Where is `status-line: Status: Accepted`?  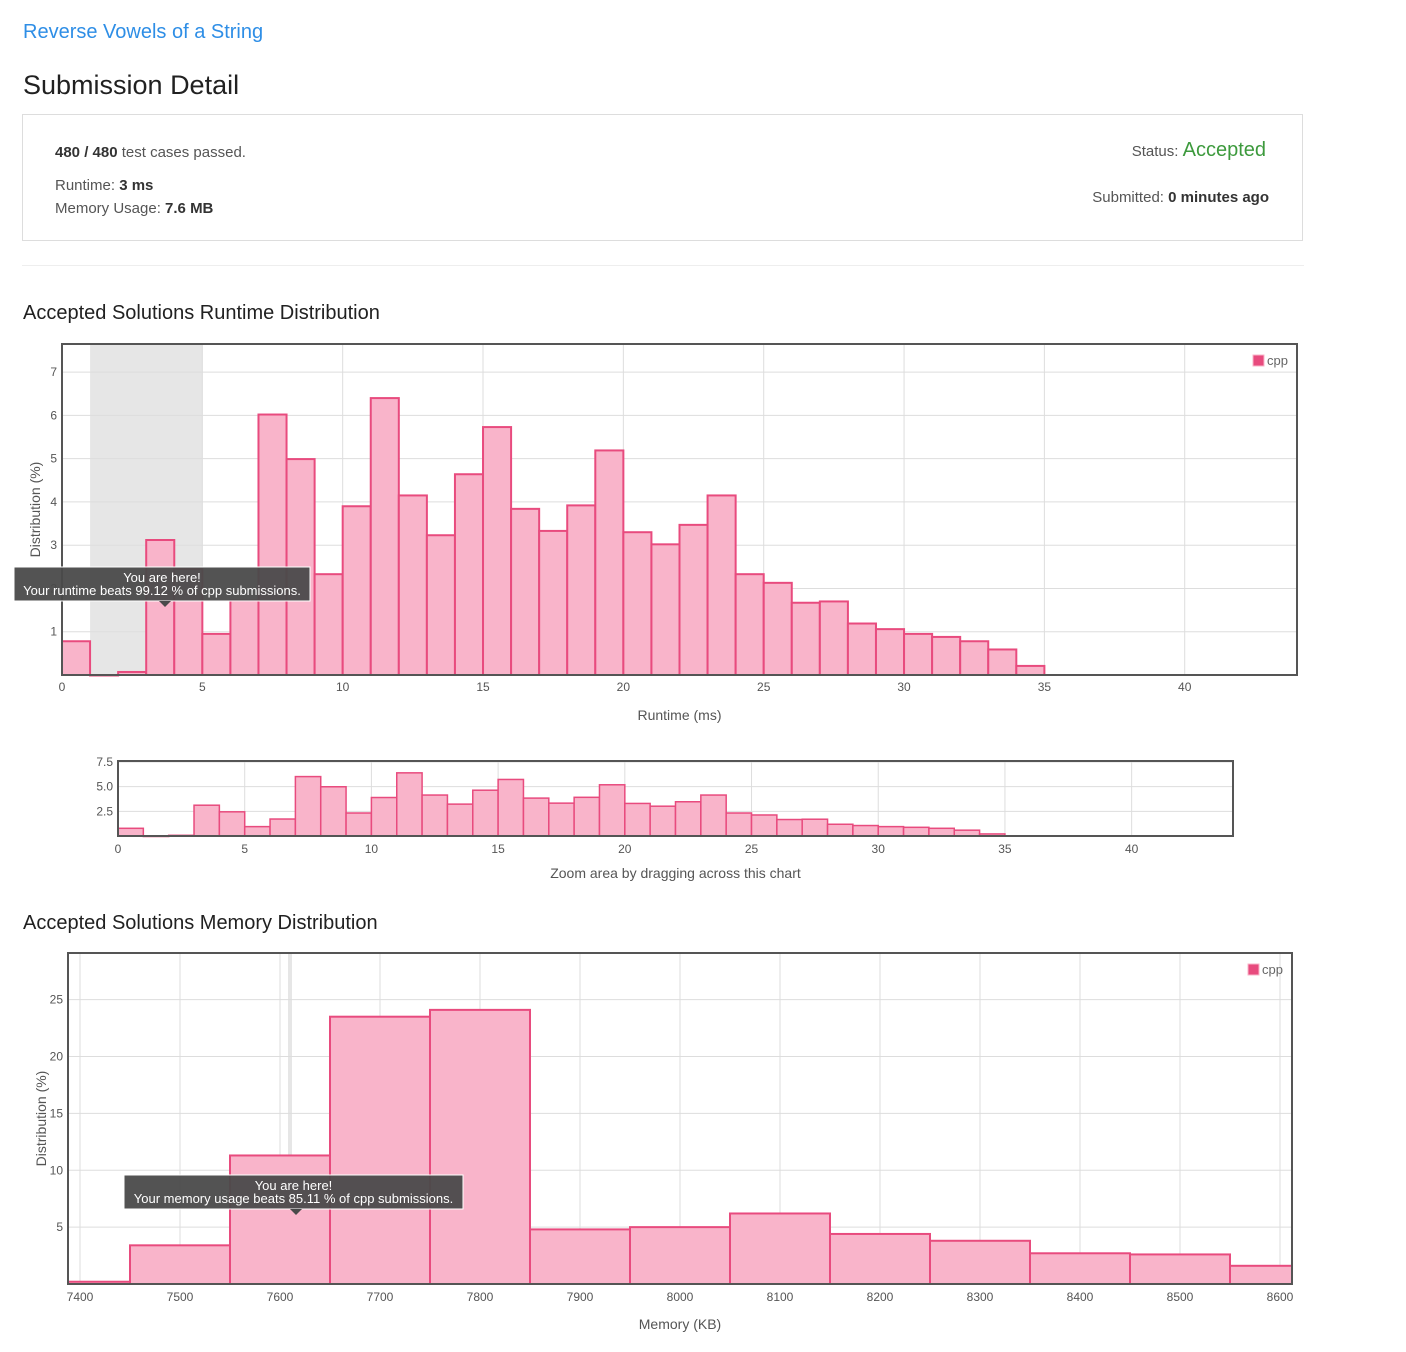
status-line: Status: Accepted is located at coordinates (1199, 150).